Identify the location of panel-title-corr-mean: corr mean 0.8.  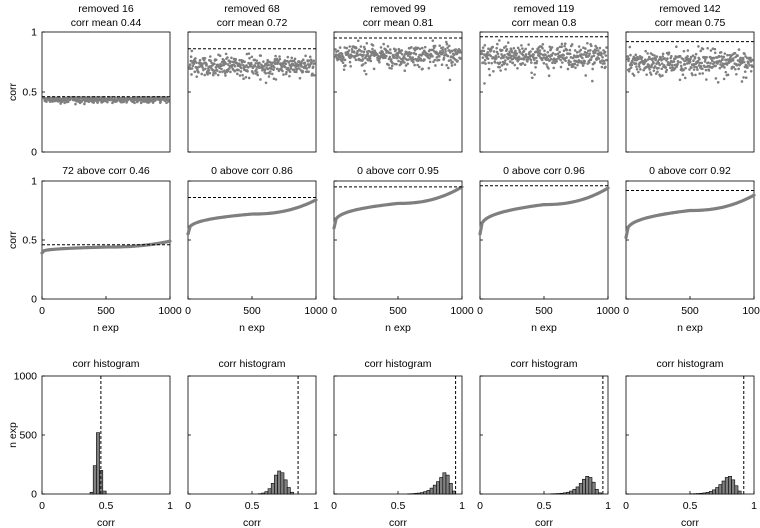
(544, 23).